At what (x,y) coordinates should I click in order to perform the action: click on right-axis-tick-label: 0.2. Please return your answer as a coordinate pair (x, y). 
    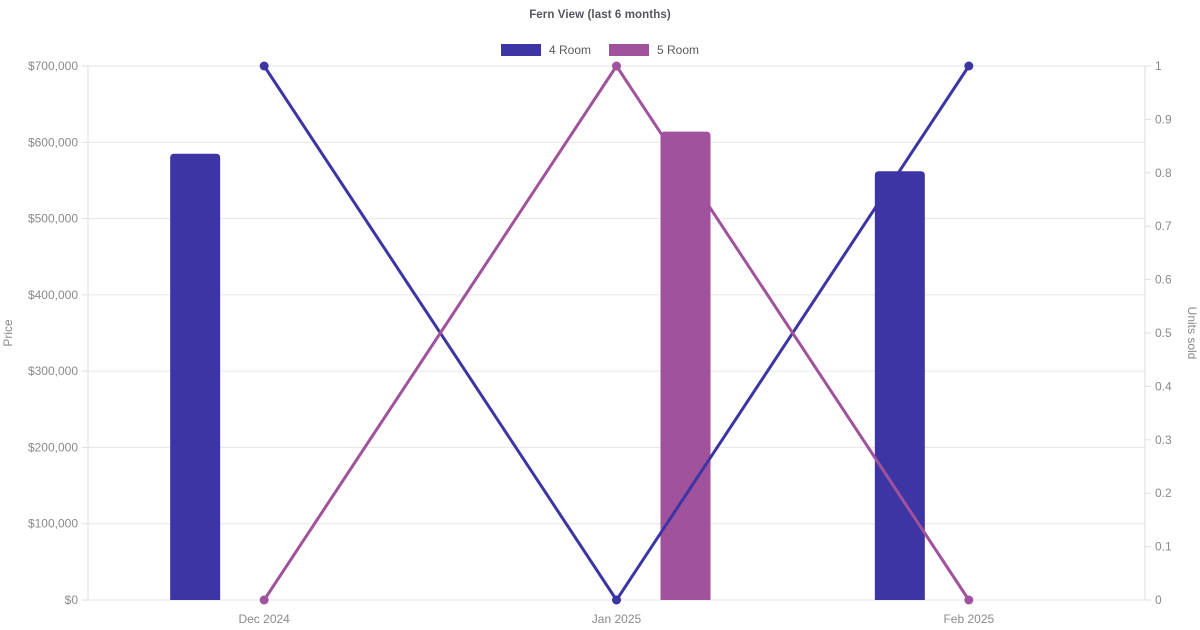
    Looking at the image, I should click on (1163, 493).